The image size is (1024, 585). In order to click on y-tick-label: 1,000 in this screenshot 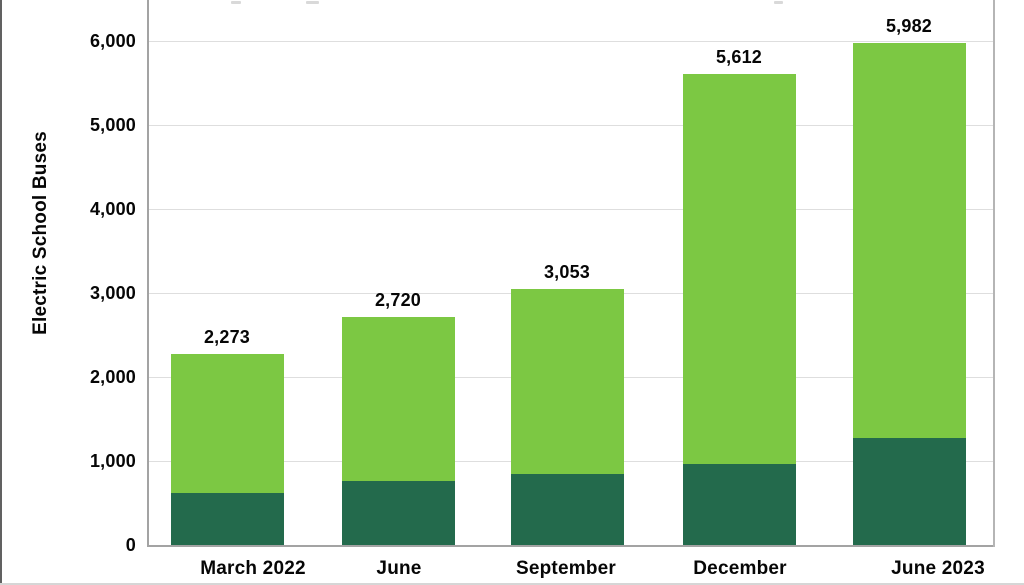, I will do `click(112, 461)`.